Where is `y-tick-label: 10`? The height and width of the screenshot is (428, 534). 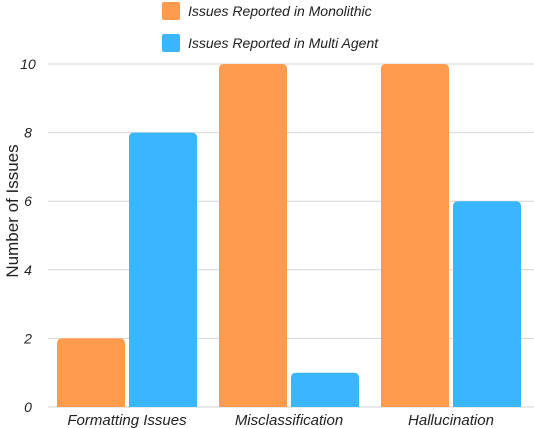
y-tick-label: 10 is located at coordinates (28, 64).